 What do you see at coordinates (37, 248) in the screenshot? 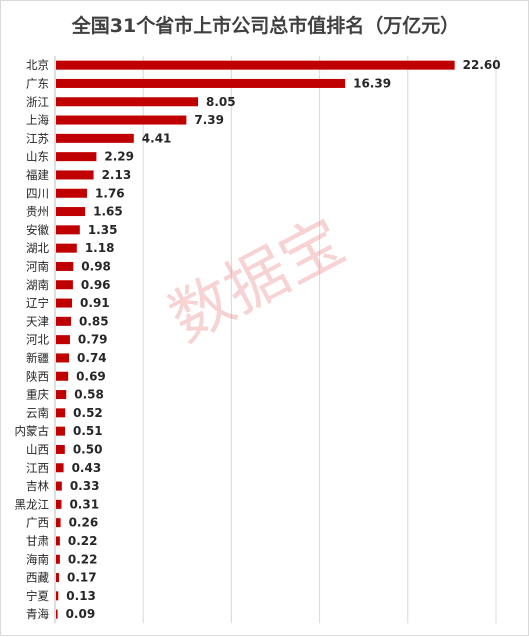
I see `category-label: 湖北` at bounding box center [37, 248].